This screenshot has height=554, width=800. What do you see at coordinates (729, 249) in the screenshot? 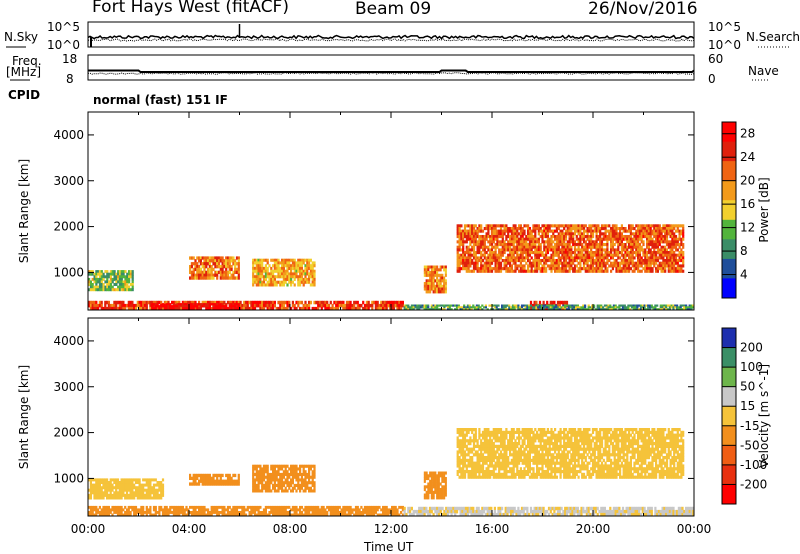
I see `power-colorbar-segment` at bounding box center [729, 249].